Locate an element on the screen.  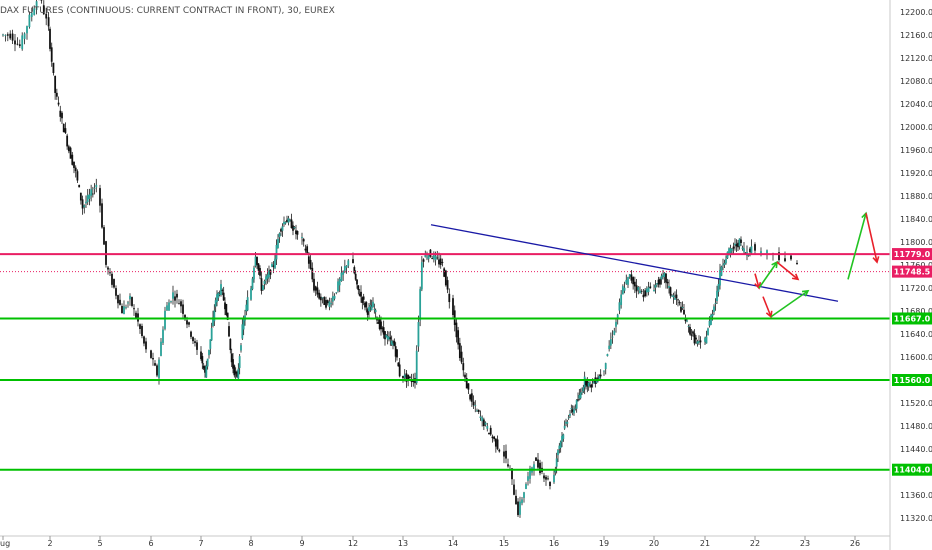
price-tick-label: 11840.0 is located at coordinates (916, 219).